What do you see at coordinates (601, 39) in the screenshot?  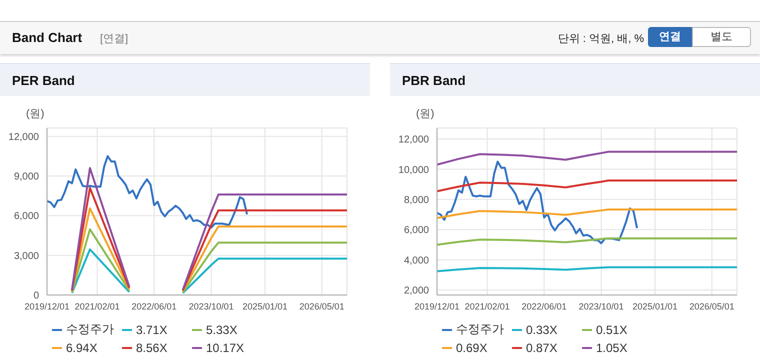 I see `text: 단위 : 억원, 배, %` at bounding box center [601, 39].